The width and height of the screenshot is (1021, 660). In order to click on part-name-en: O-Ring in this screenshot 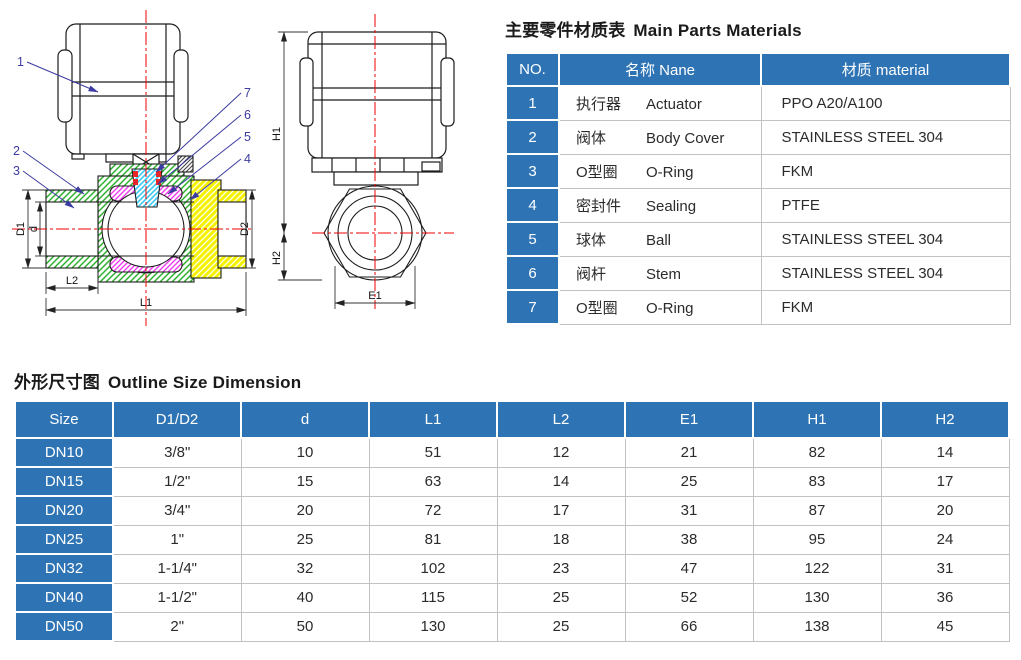, I will do `click(670, 172)`.